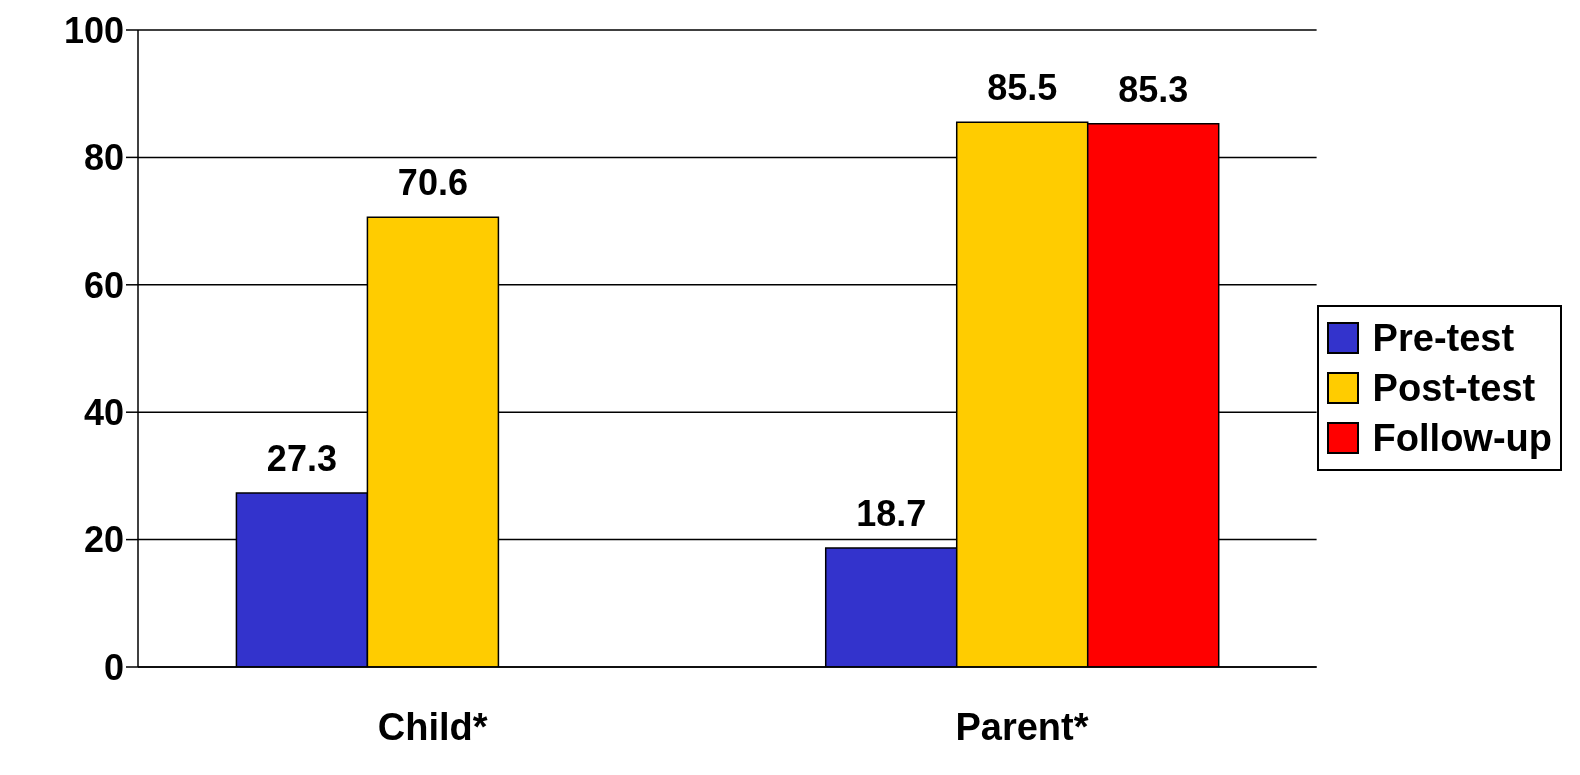 The image size is (1580, 775). Describe the element at coordinates (103, 285) in the screenshot. I see `y-tick-label: 60` at that location.